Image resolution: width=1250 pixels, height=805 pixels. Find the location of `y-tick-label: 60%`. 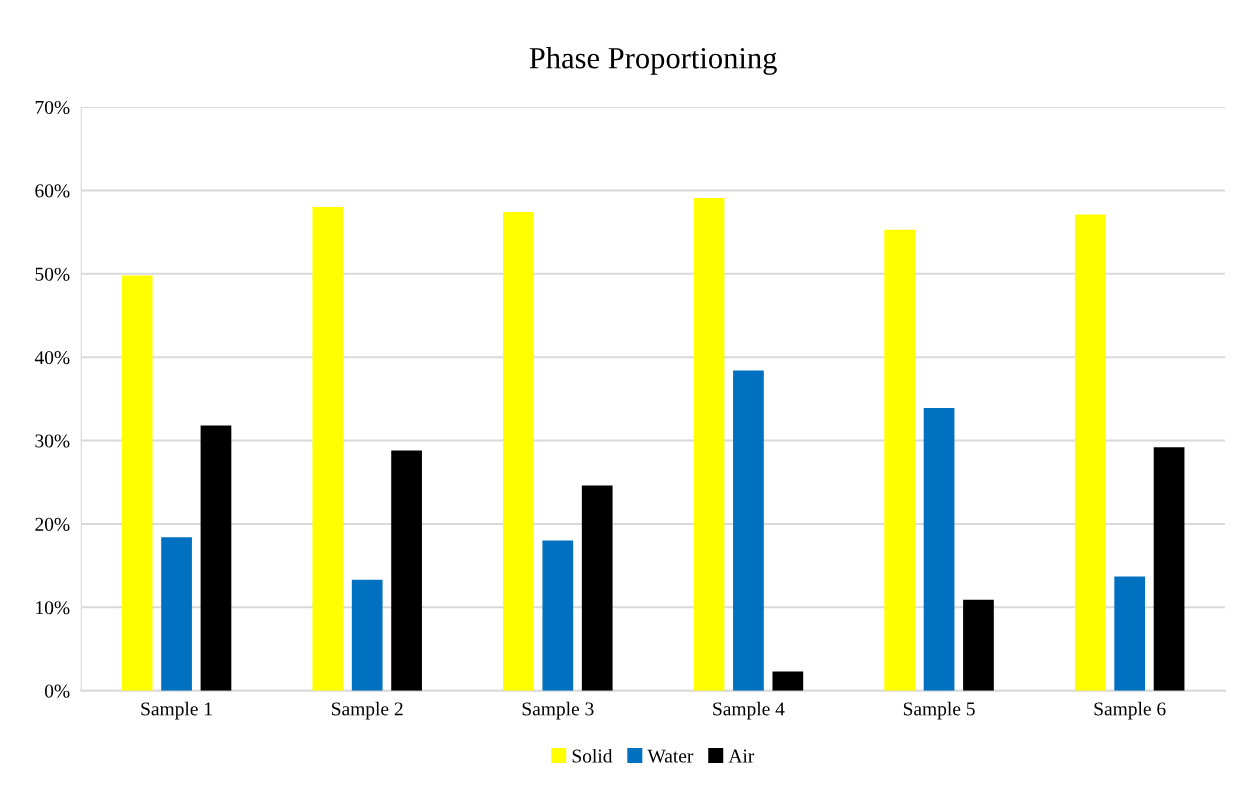

y-tick-label: 60% is located at coordinates (52, 191).